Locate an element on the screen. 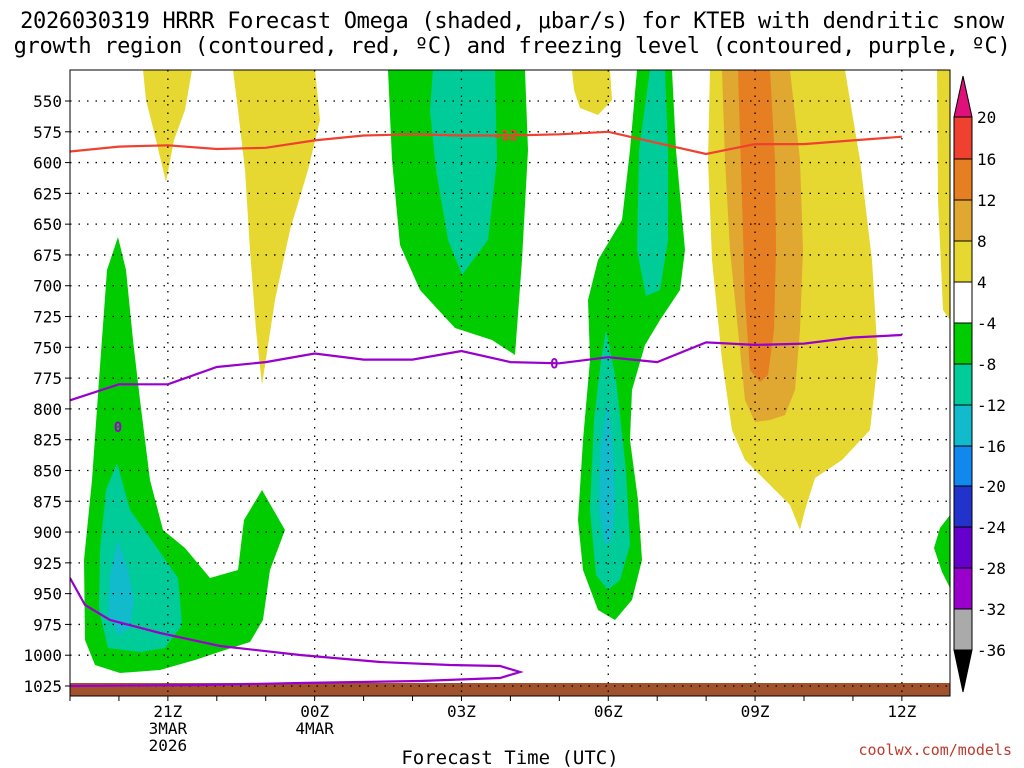 The image size is (1024, 768). y-tick-label: 850 is located at coordinates (47, 470).